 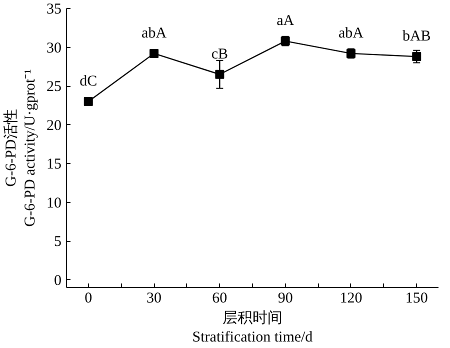 I want to click on x-tick-label: 90, so click(x=285, y=298).